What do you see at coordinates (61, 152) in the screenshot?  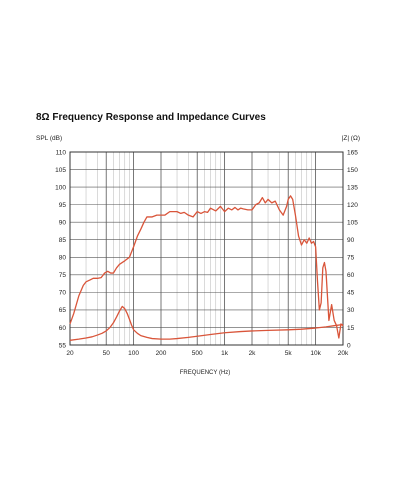 I see `y-tick-label: 110` at bounding box center [61, 152].